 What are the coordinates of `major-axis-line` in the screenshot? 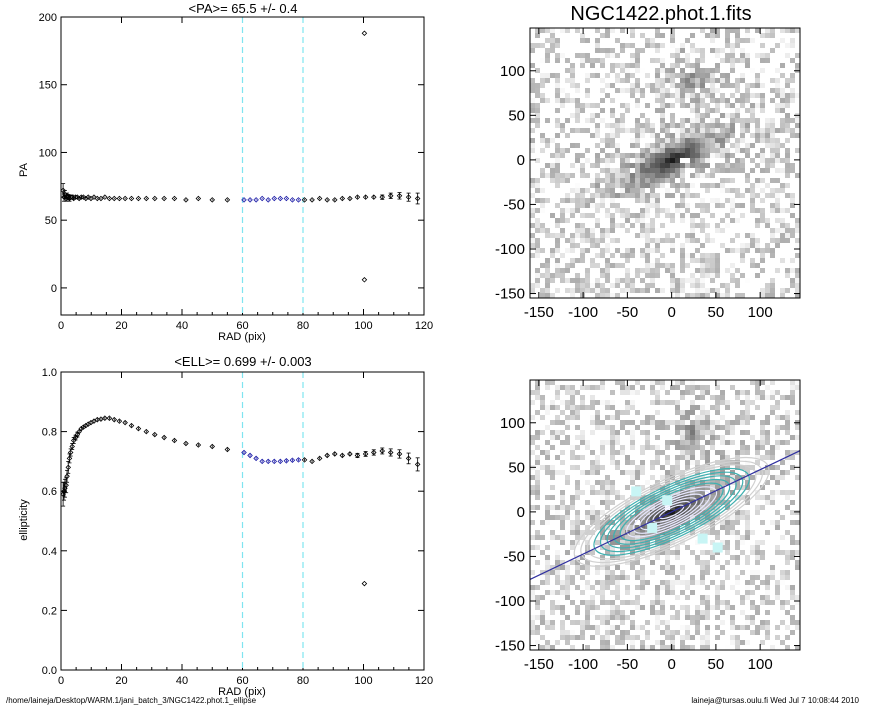 It's located at (665, 515).